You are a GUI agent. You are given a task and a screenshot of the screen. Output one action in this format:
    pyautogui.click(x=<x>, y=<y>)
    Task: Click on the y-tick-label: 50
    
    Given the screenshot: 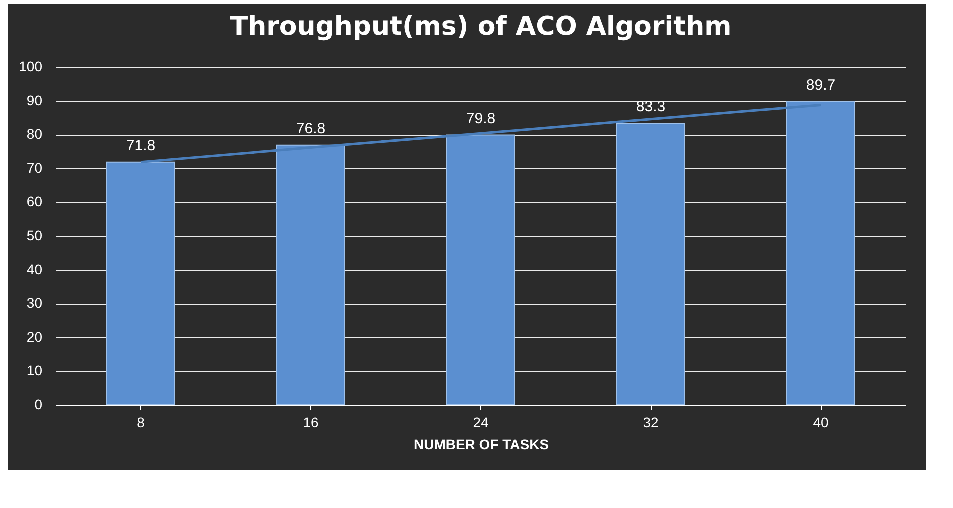 What is the action you would take?
    pyautogui.click(x=34, y=236)
    